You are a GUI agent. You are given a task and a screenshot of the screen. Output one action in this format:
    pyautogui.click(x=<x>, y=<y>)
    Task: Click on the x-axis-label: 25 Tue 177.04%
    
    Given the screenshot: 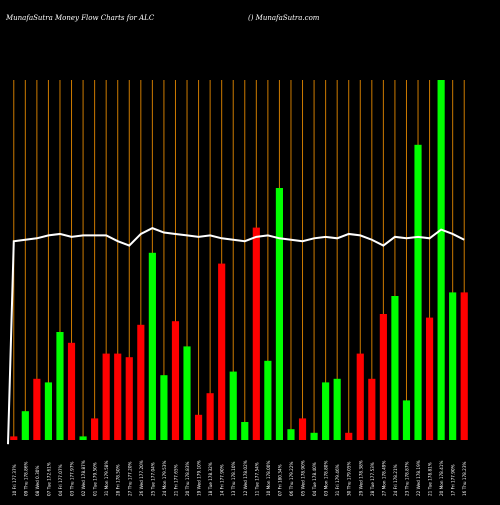 What is the action you would take?
    pyautogui.click(x=152, y=479)
    